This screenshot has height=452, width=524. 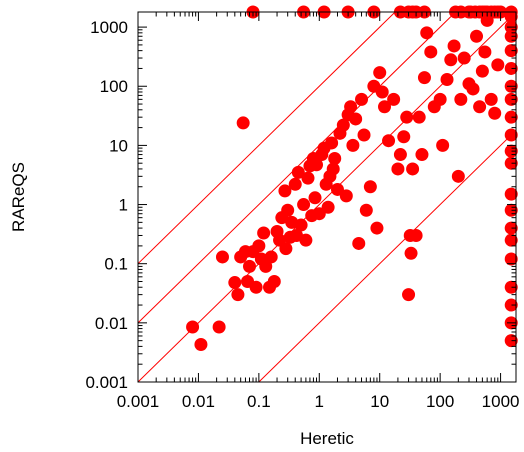 I want to click on y-tick-label: 0.001, so click(x=106, y=382).